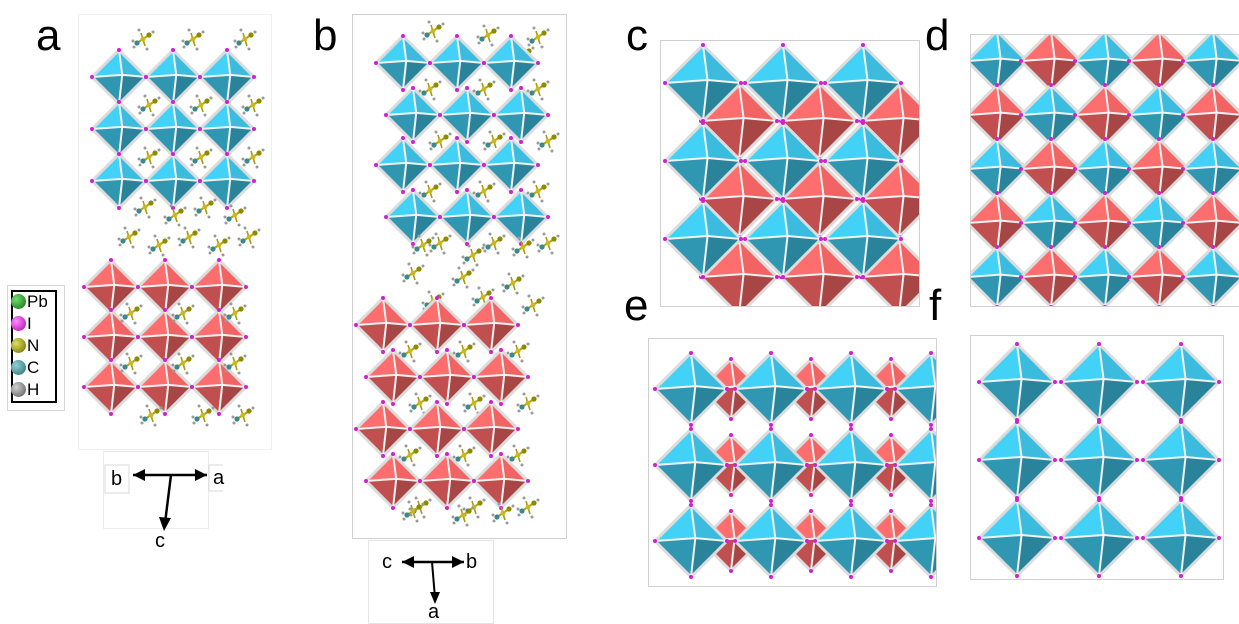 This screenshot has width=1239, height=624. Describe the element at coordinates (48, 35) in the screenshot. I see `panel-label-a: a` at that location.